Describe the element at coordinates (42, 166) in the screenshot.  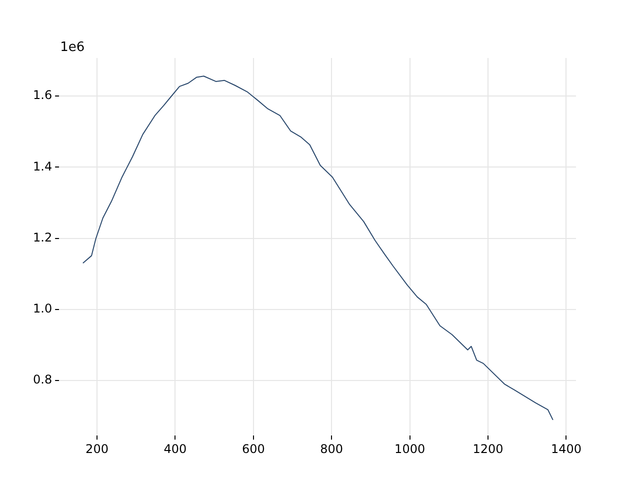
I see `y-tick-label: 1.4` at that location.